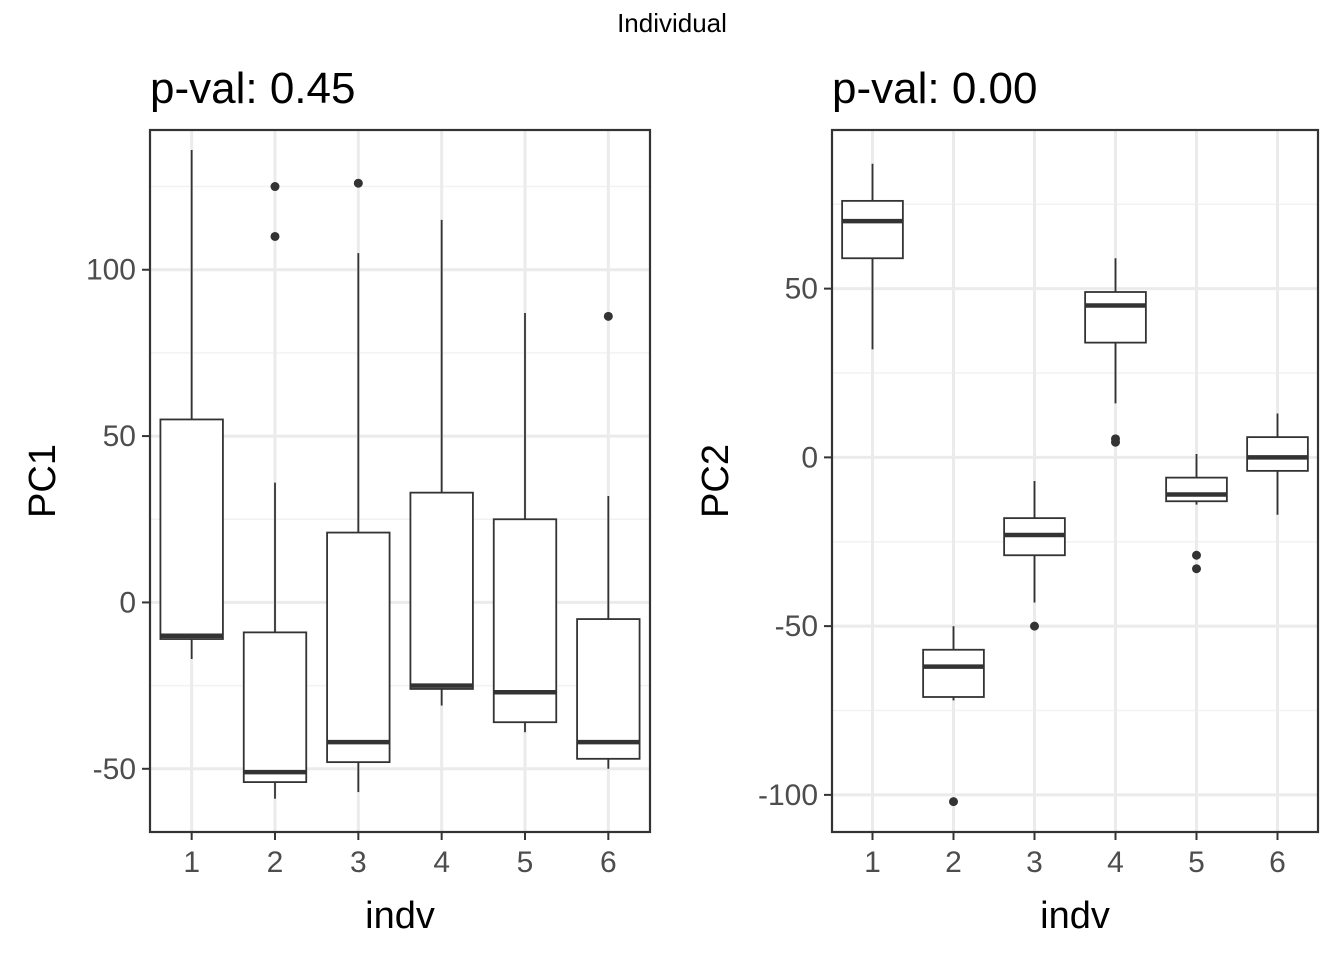  I want to click on y-axis-label: PC2, so click(716, 481).